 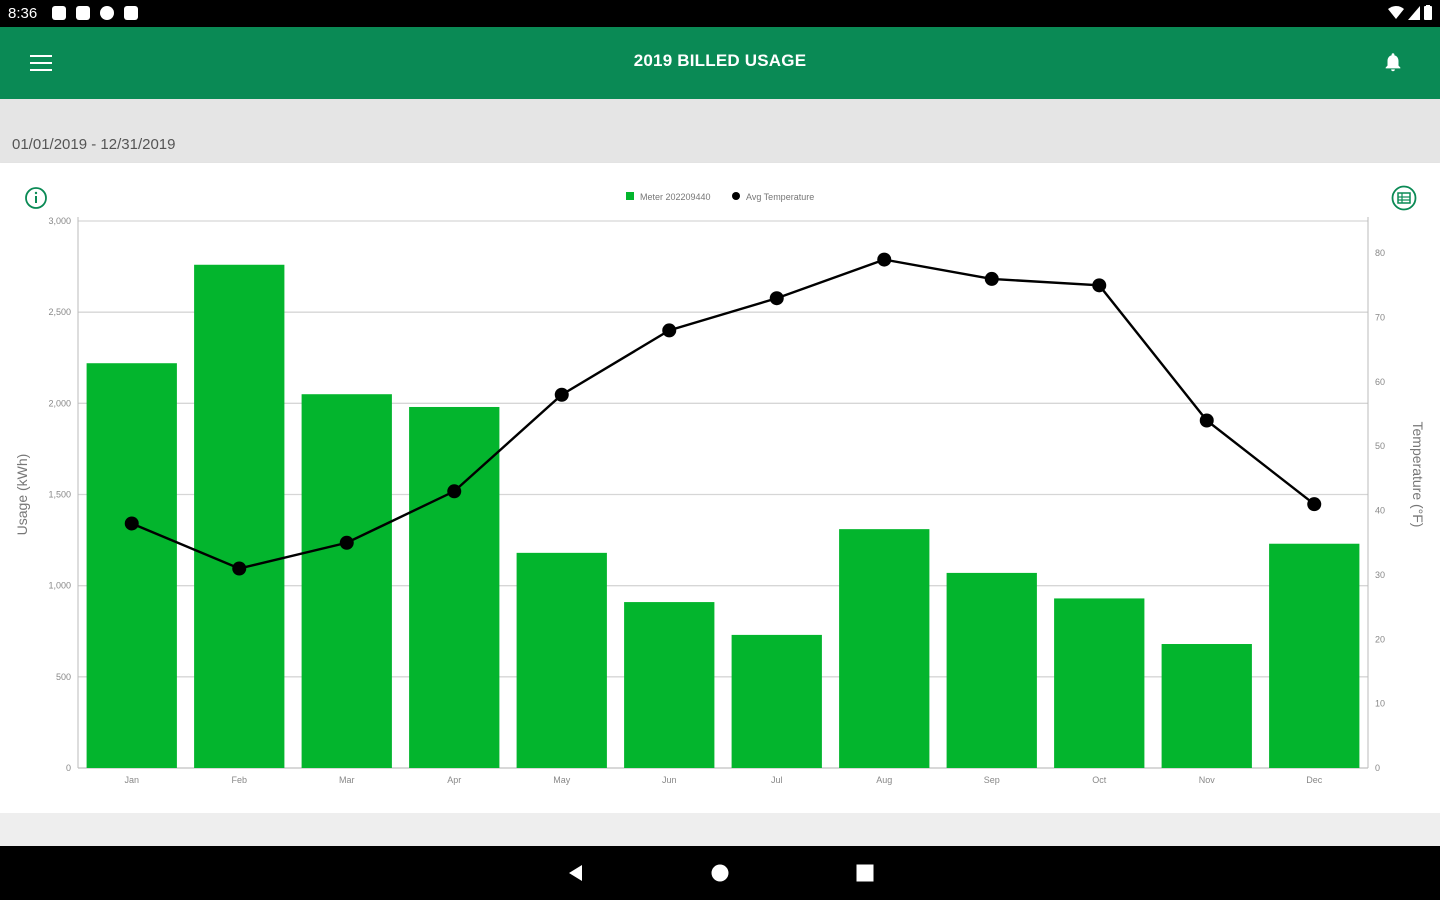 I want to click on status-system-icons, so click(x=1410, y=12).